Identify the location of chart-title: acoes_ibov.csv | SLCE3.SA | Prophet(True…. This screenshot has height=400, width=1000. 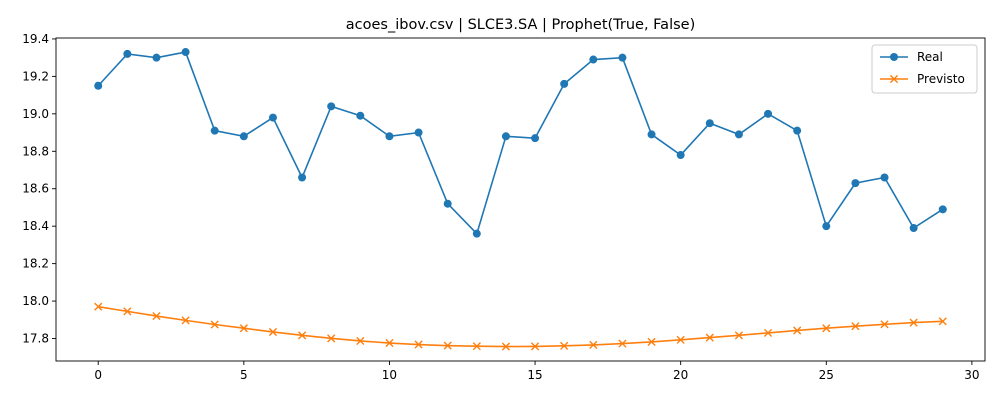
(520, 25).